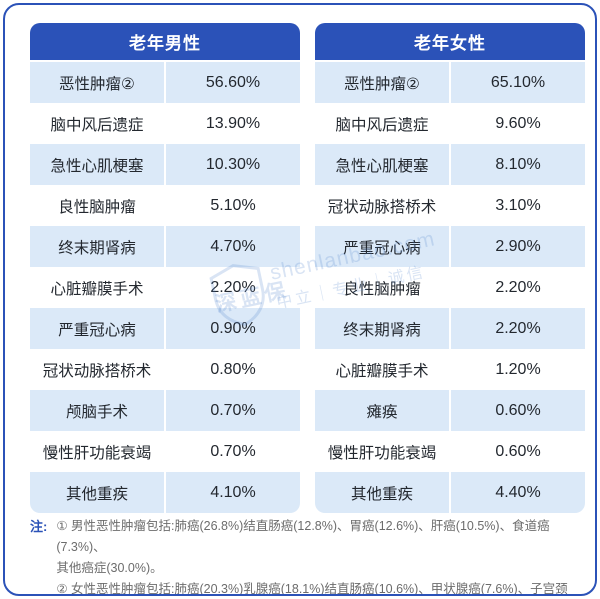 The image size is (600, 599). What do you see at coordinates (450, 246) in the screenshot?
I see `table-row: 严重冠心病 2.90%` at bounding box center [450, 246].